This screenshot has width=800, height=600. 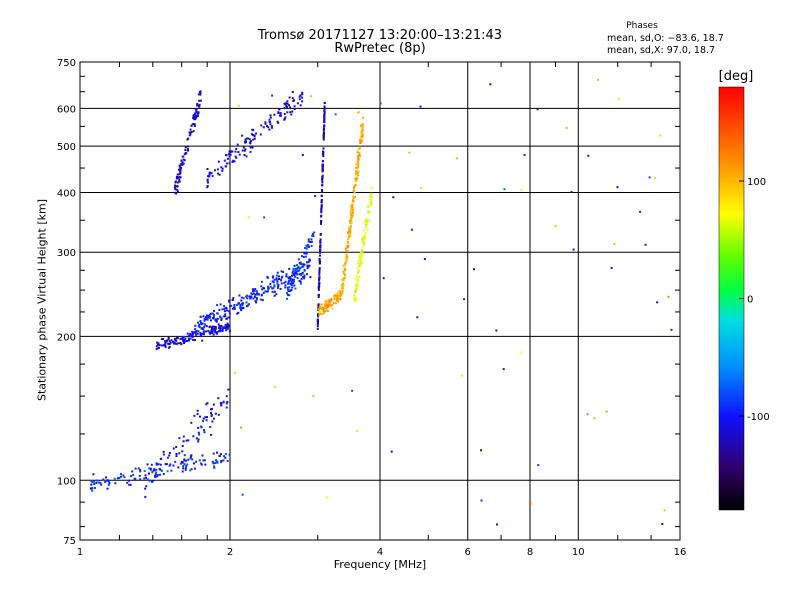 I want to click on colorbar-tick-label: 0, so click(x=750, y=300).